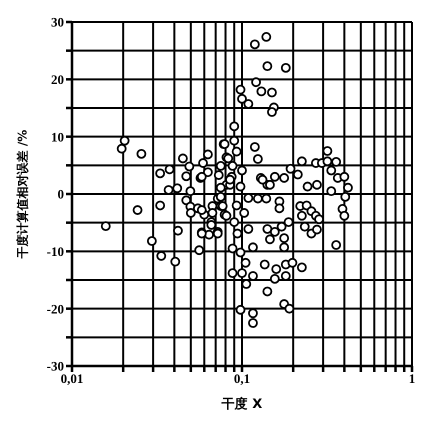 This screenshot has height=430, width=432. What do you see at coordinates (72, 378) in the screenshot?
I see `x-tick-label: 0,01` at bounding box center [72, 378].